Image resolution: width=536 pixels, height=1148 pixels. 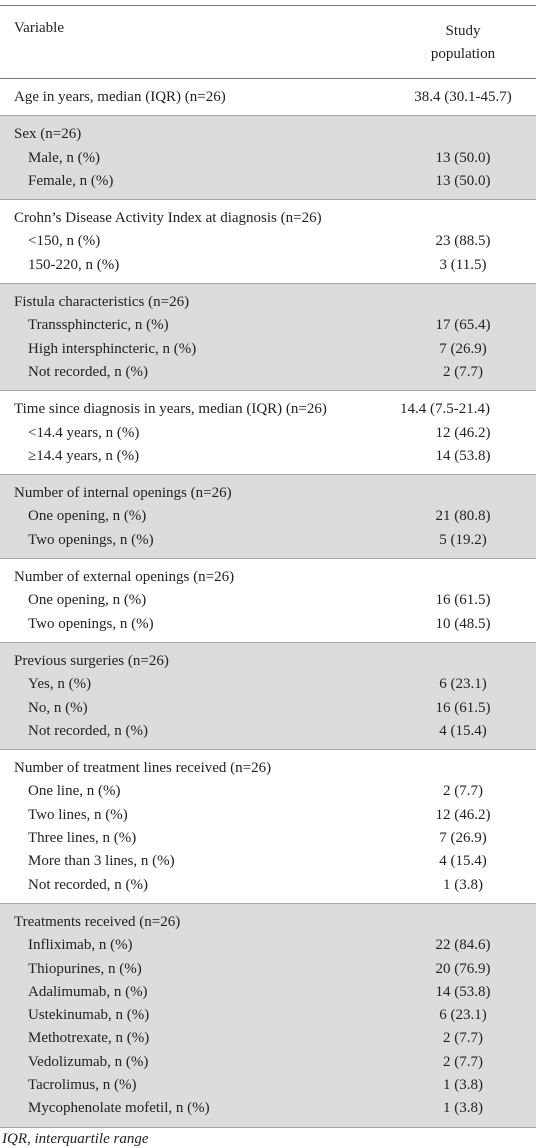 I want to click on table-row: One opening, n (%) 16 (61.5), so click(x=268, y=600).